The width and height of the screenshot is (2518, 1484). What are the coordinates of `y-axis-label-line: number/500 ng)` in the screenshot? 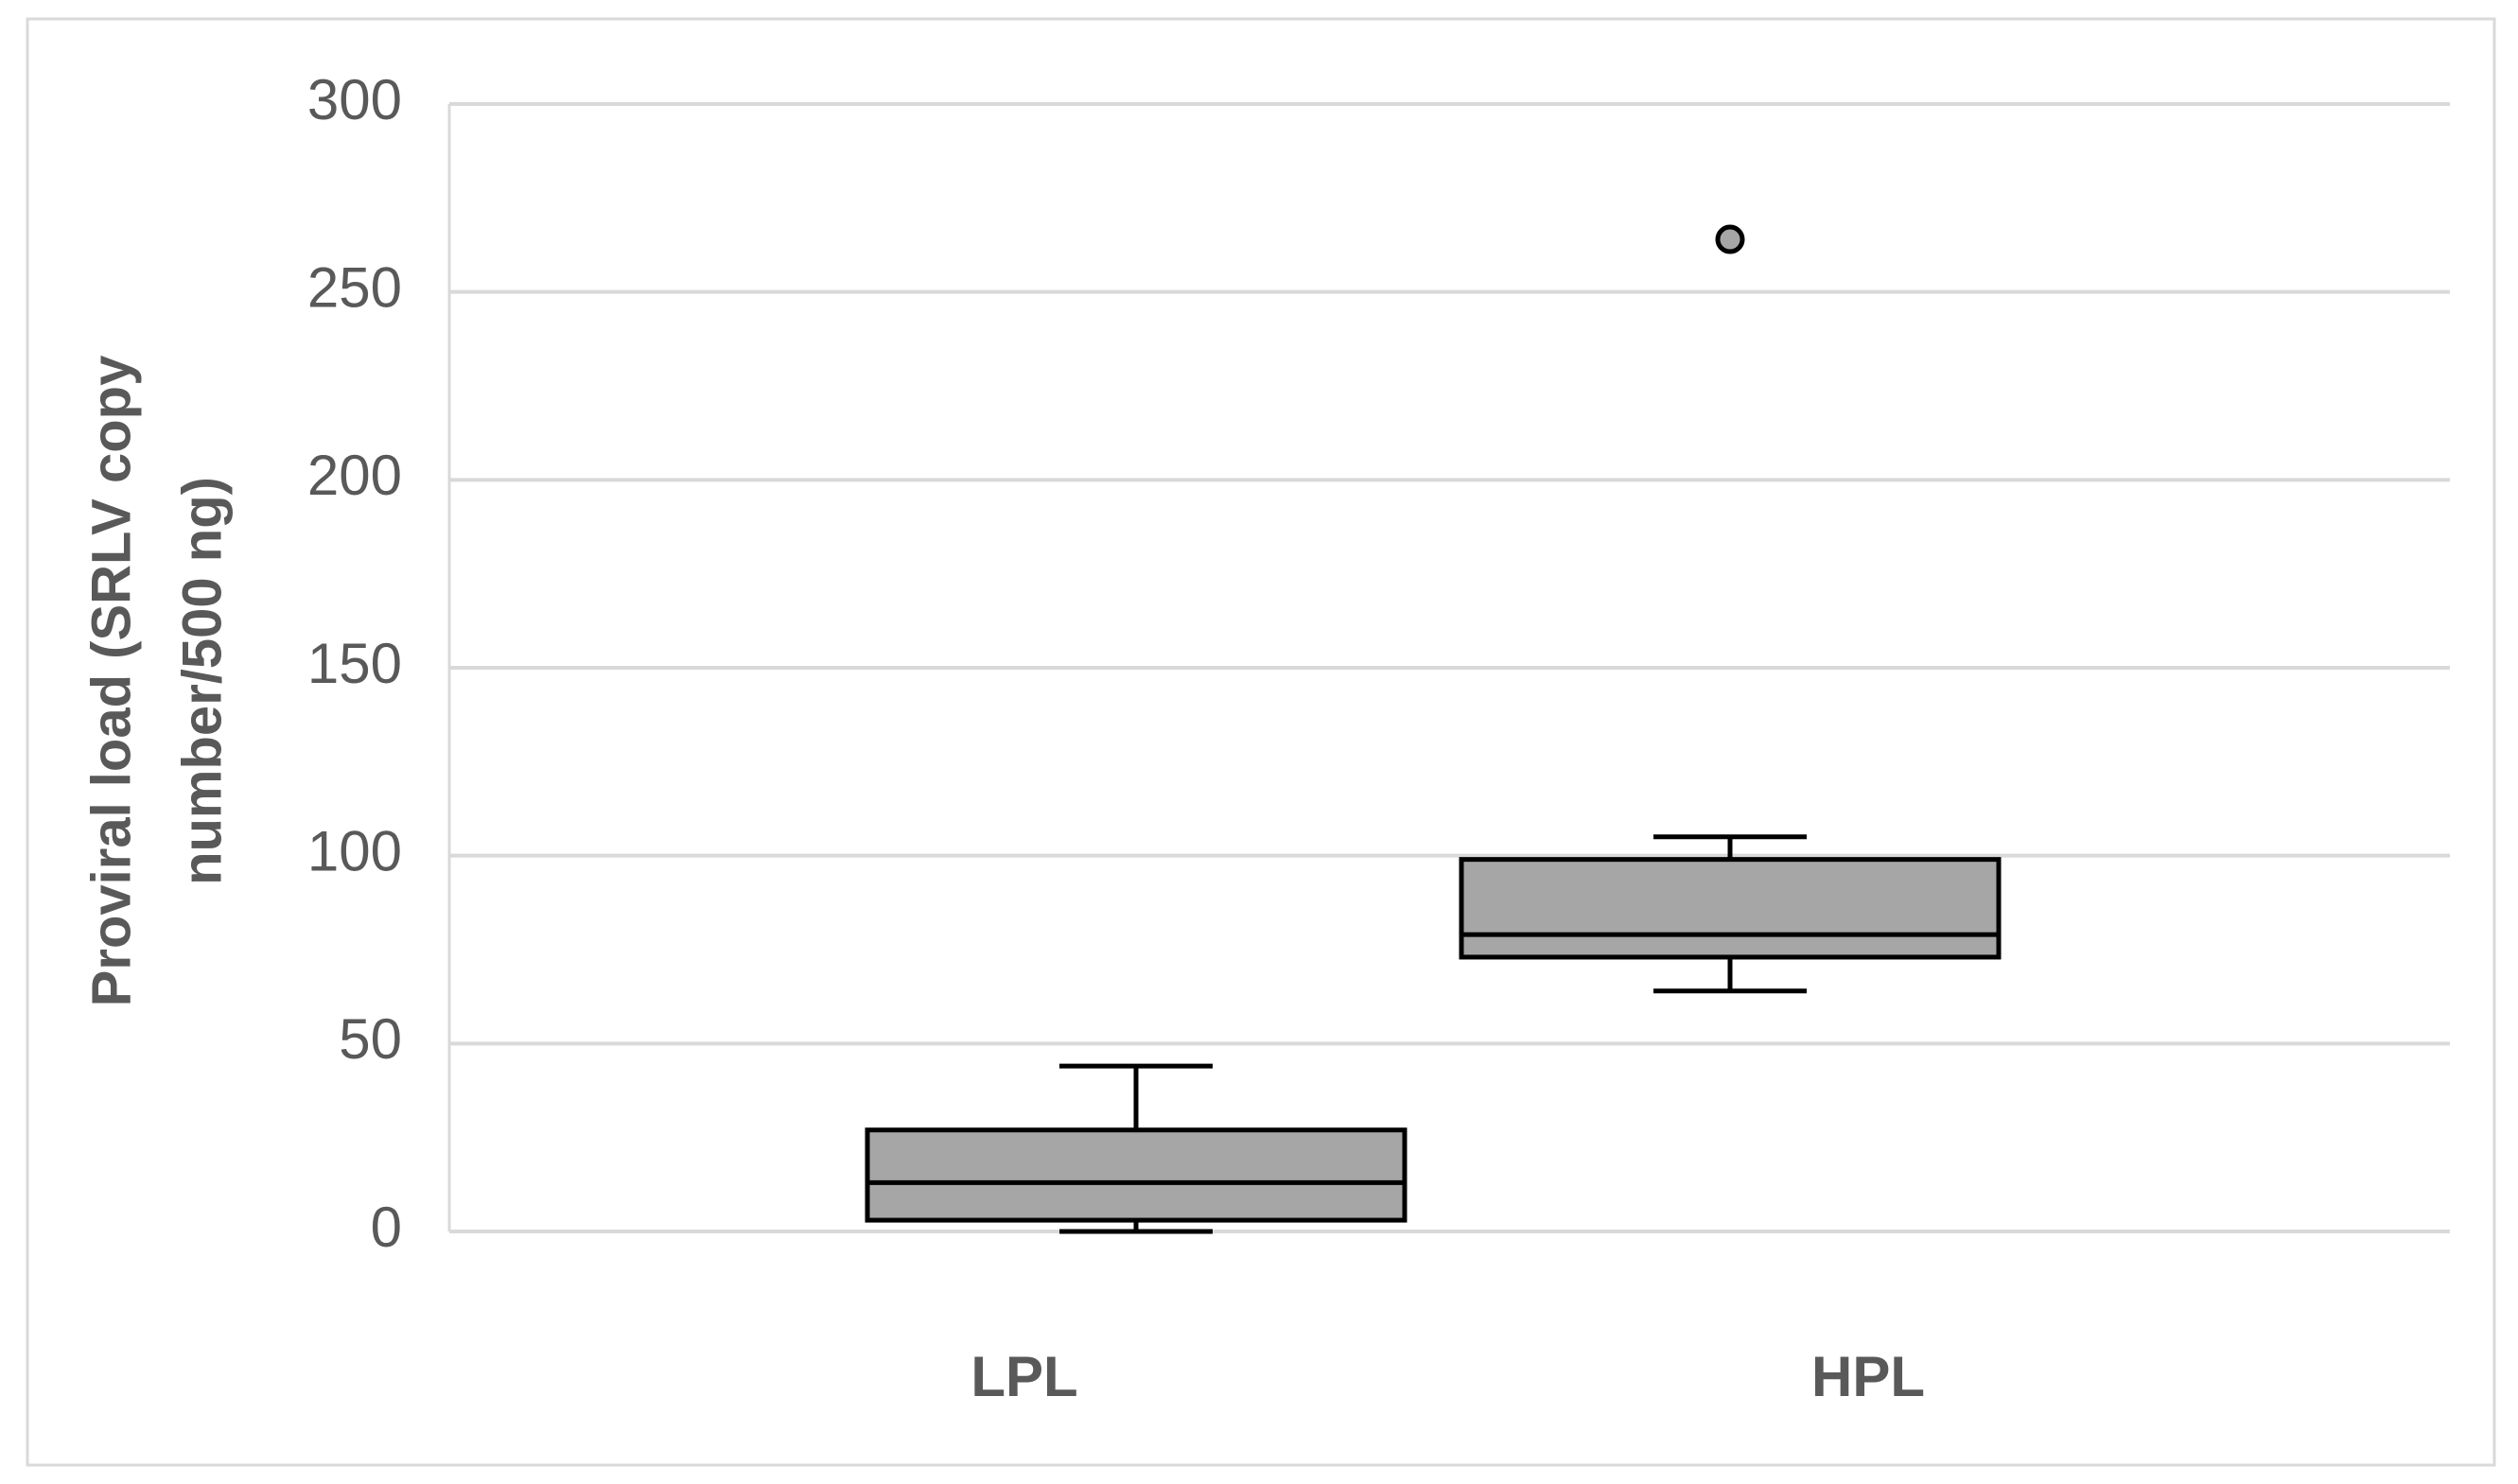 It's located at (202, 681).